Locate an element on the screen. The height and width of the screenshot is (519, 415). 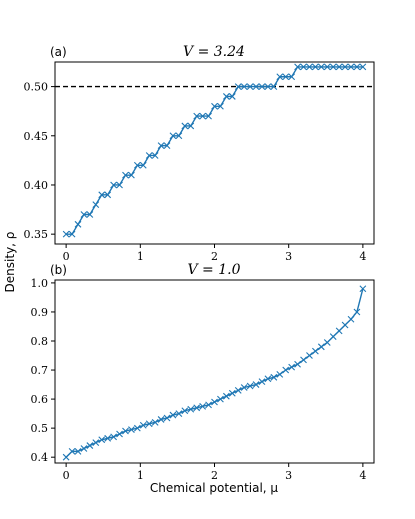
panel-b-xtick-label: 4 is located at coordinates (362, 475).